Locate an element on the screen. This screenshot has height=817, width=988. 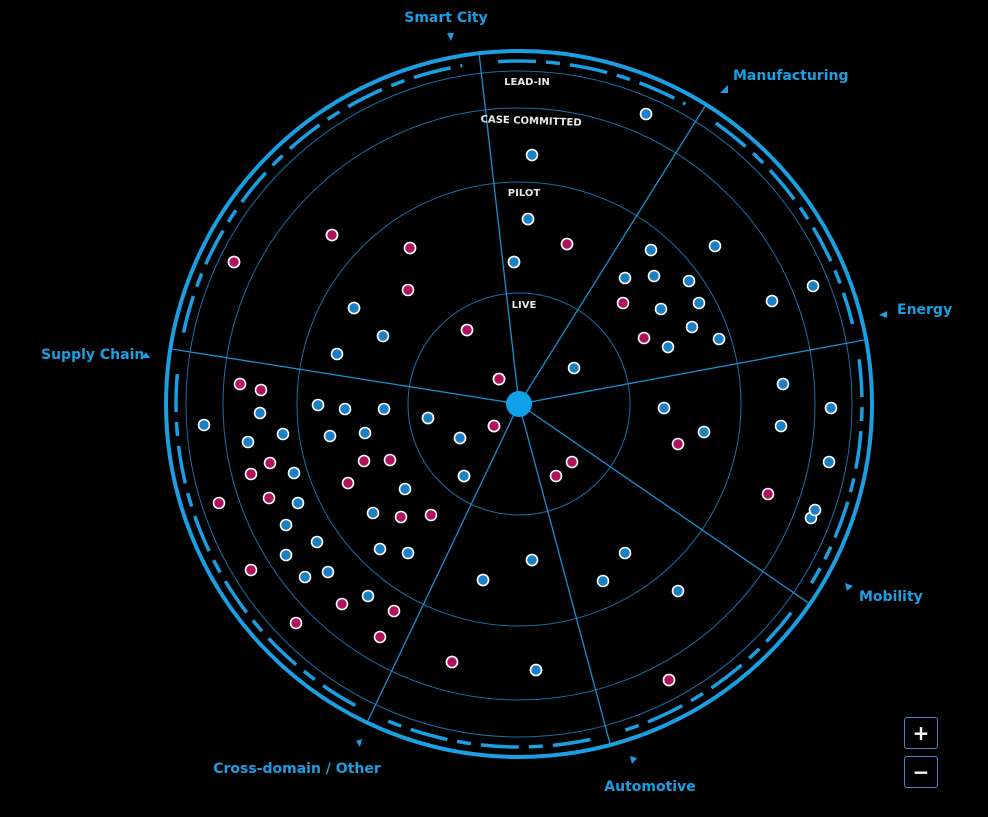
ring-label-case-committed: CASE COMMITTED is located at coordinates (530, 121).